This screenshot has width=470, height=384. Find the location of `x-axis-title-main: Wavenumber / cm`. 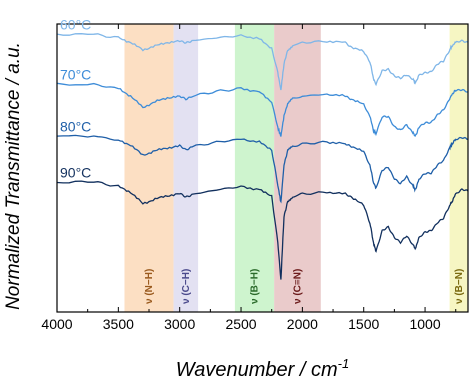

x-axis-title-main: Wavenumber / cm is located at coordinates (257, 370).